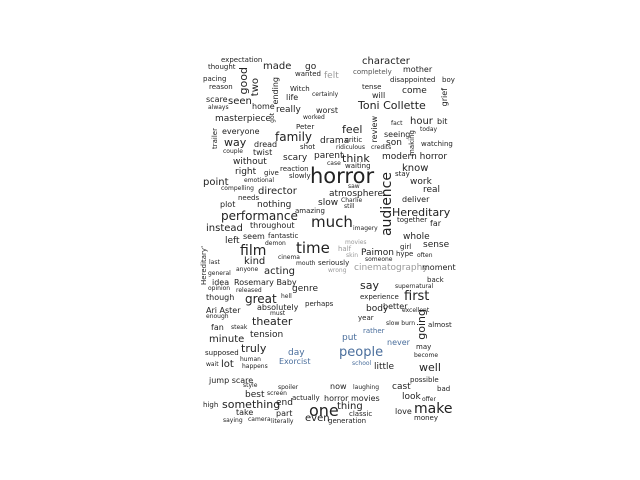 The image size is (640, 480). Describe the element at coordinates (232, 241) in the screenshot. I see `word: left` at that location.